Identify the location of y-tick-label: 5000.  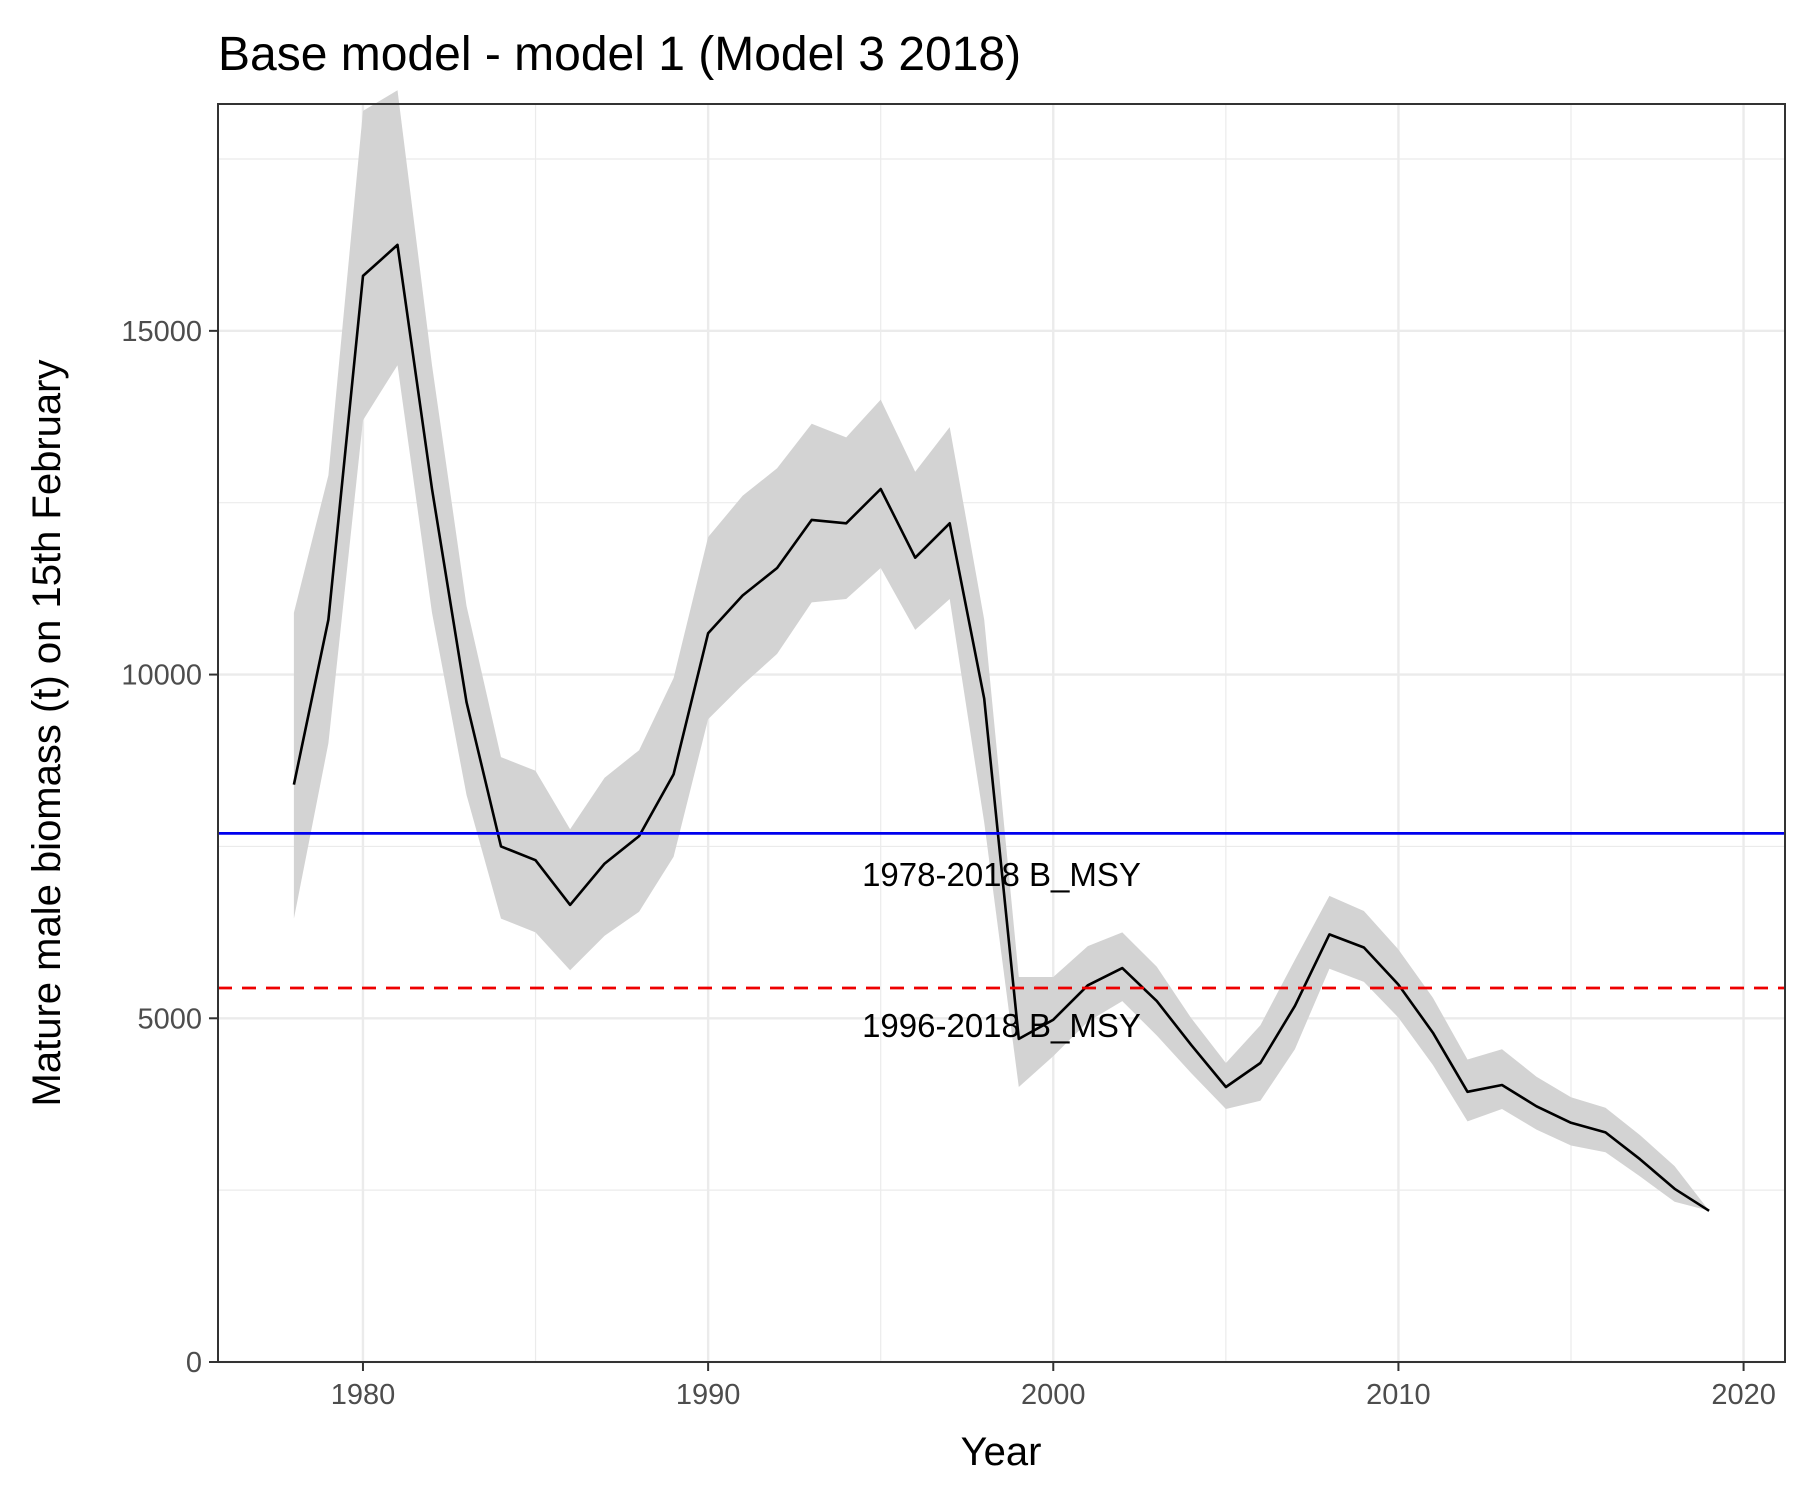
(169, 1019).